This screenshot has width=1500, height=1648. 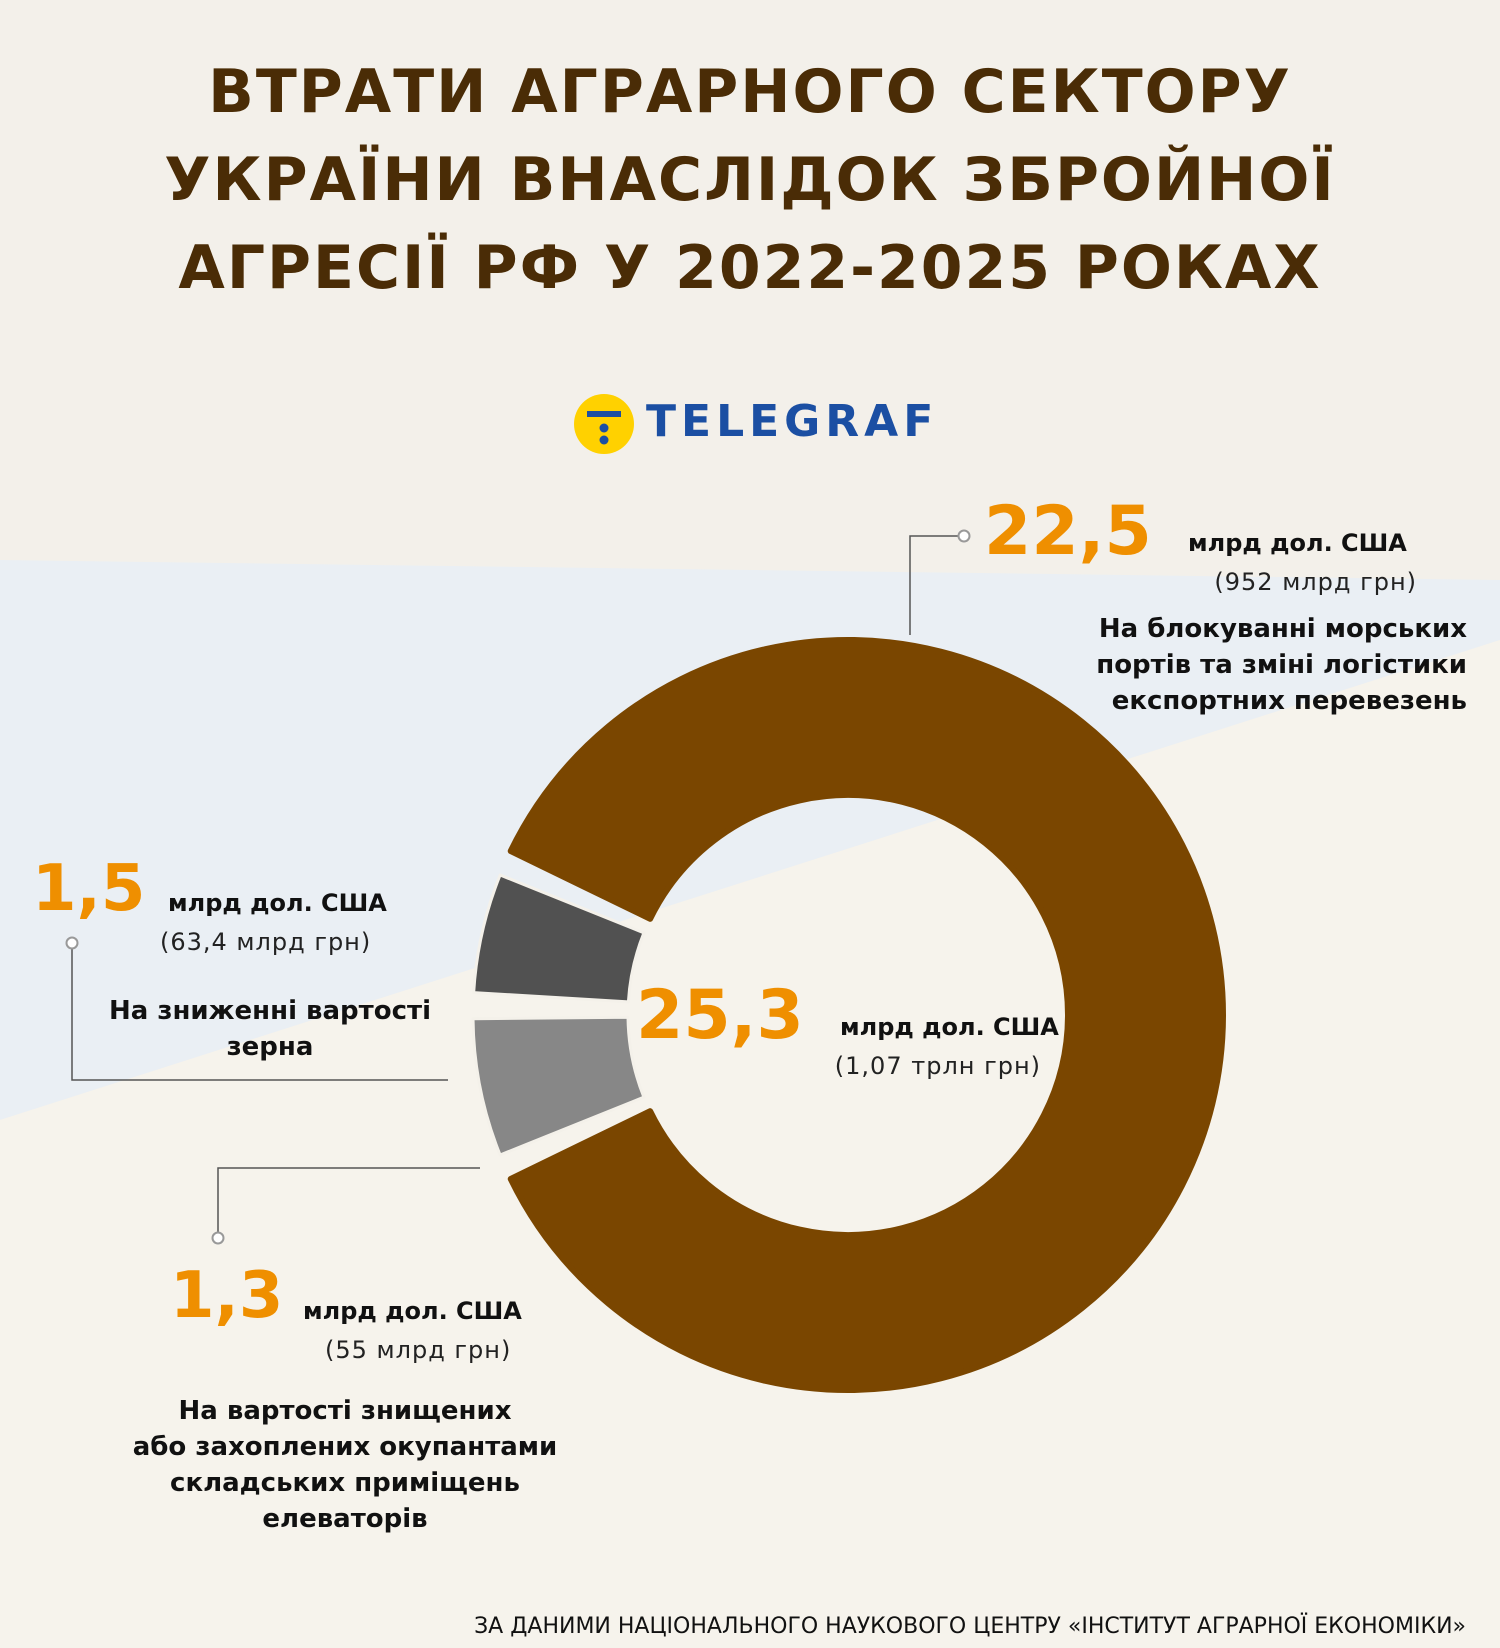 What do you see at coordinates (270, 1011) in the screenshot?
I see `slice-1-desc-line: На зниженні вартості` at bounding box center [270, 1011].